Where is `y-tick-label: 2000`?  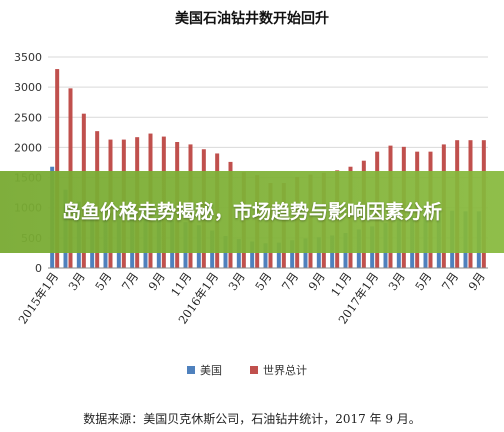 y-tick-label: 2000 is located at coordinates (28, 147).